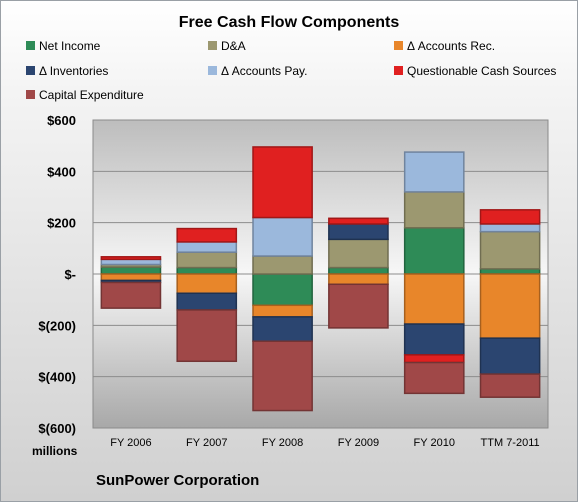 This screenshot has height=502, width=578. What do you see at coordinates (482, 71) in the screenshot?
I see `legend-label-questionable-cash-sources: Questionable Cash Sources` at bounding box center [482, 71].